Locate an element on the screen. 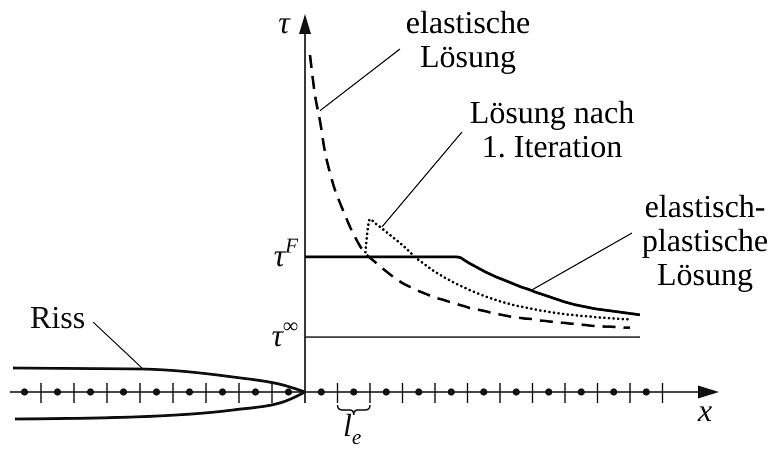  ref-line-label: τ$^{∞}$ is located at coordinates (284, 334).